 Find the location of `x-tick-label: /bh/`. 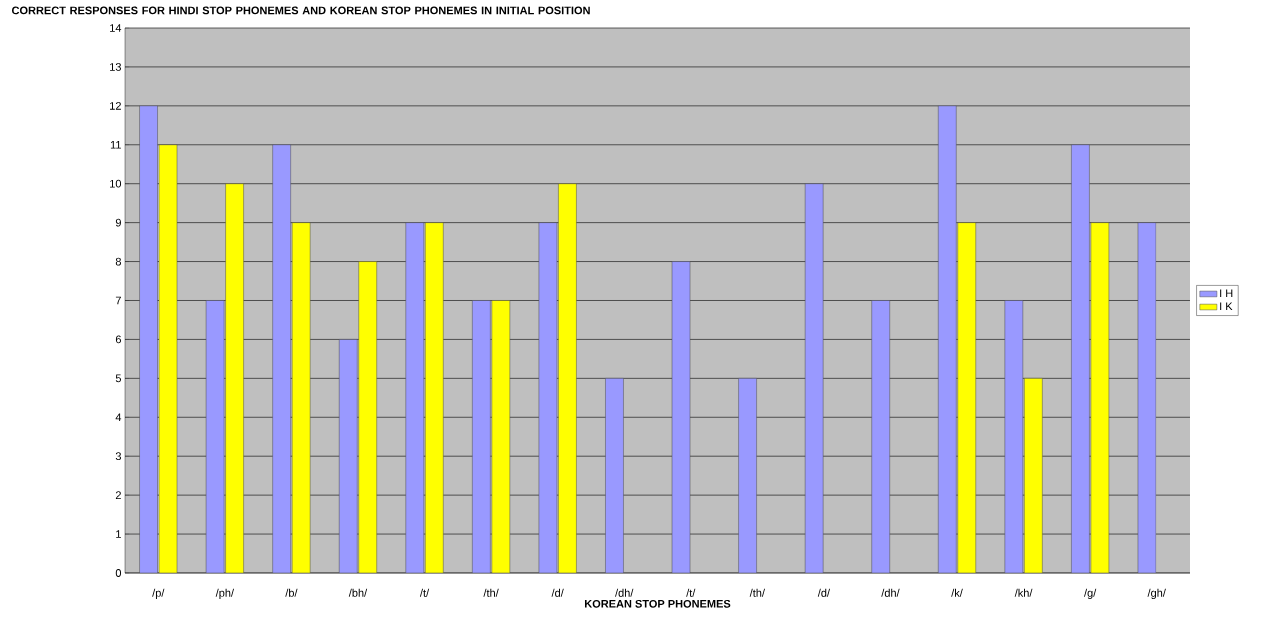

x-tick-label: /bh/ is located at coordinates (358, 592).